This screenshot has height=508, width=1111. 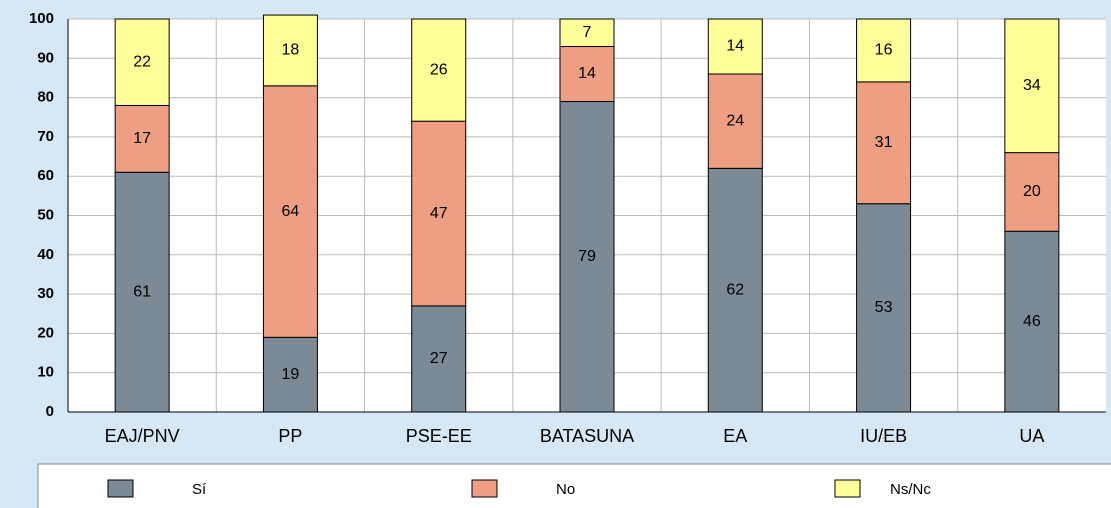 I want to click on data-label: 46, so click(x=1032, y=321).